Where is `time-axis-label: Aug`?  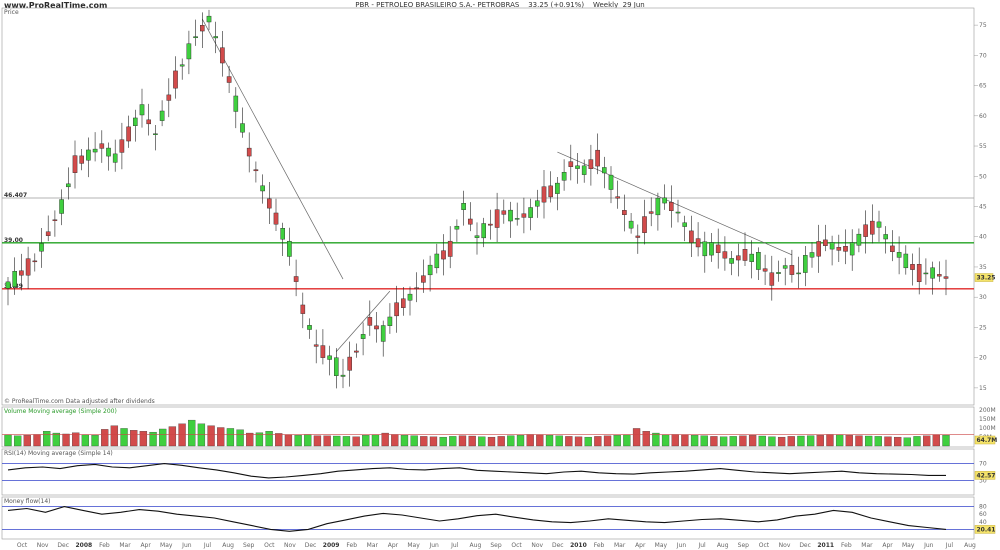
time-axis-label: Aug is located at coordinates (228, 545).